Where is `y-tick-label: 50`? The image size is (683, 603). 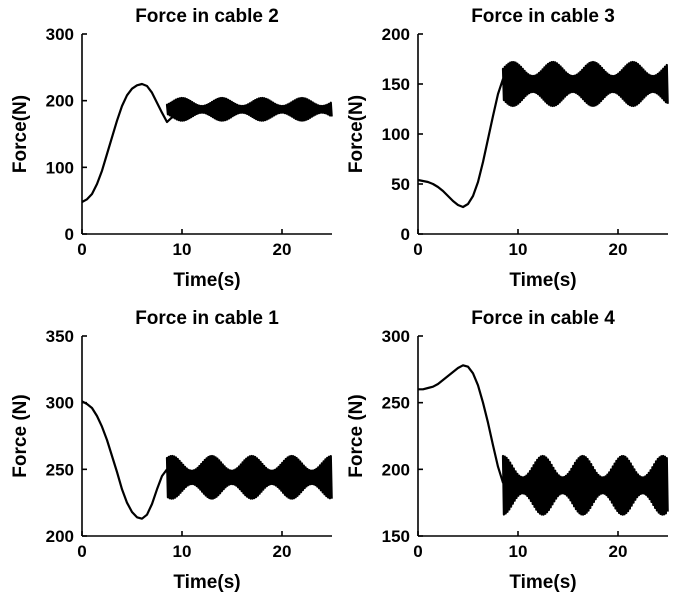 y-tick-label: 50 is located at coordinates (400, 184).